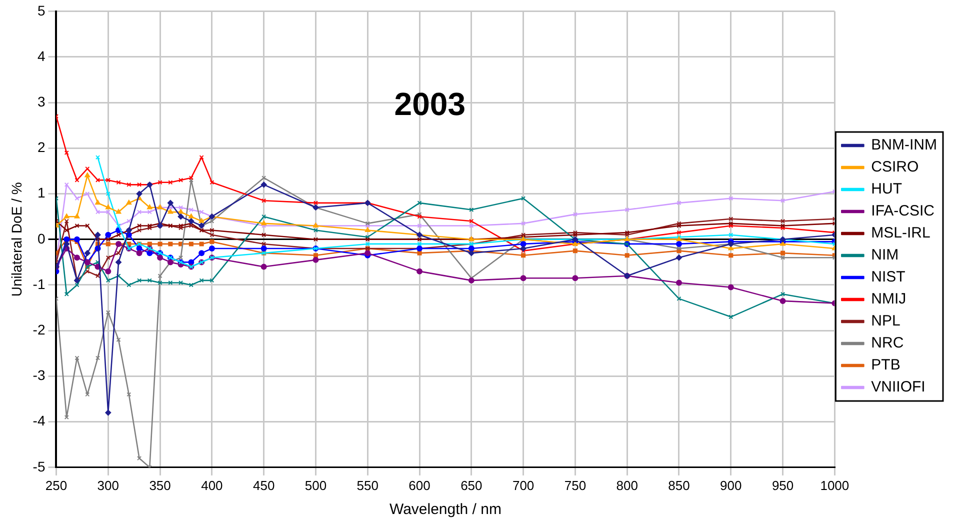 The height and width of the screenshot is (525, 955). Describe the element at coordinates (575, 485) in the screenshot. I see `x-tick-label: 750` at that location.